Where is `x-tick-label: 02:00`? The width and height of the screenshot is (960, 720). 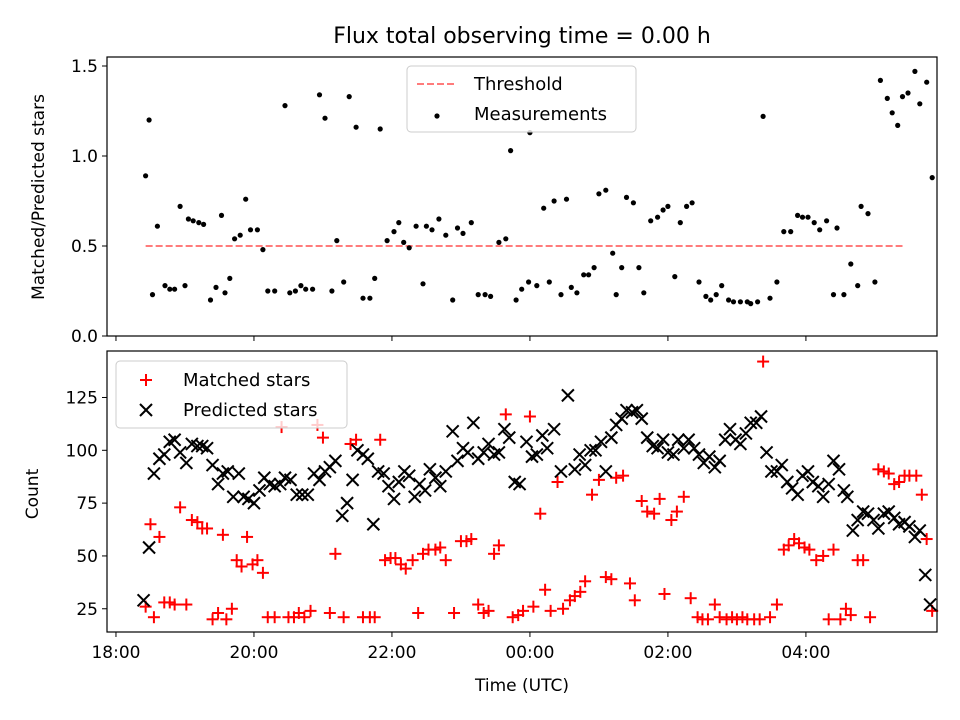 x-tick-label: 02:00 is located at coordinates (667, 653).